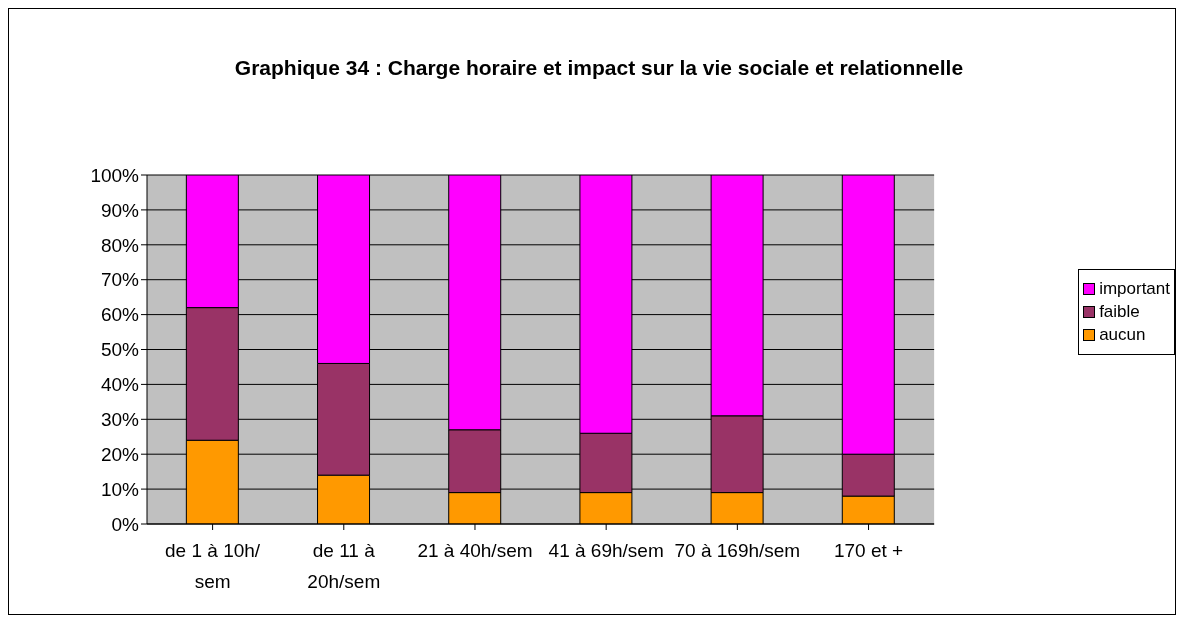 This screenshot has height=623, width=1184. I want to click on legend-label: faible, so click(1119, 311).